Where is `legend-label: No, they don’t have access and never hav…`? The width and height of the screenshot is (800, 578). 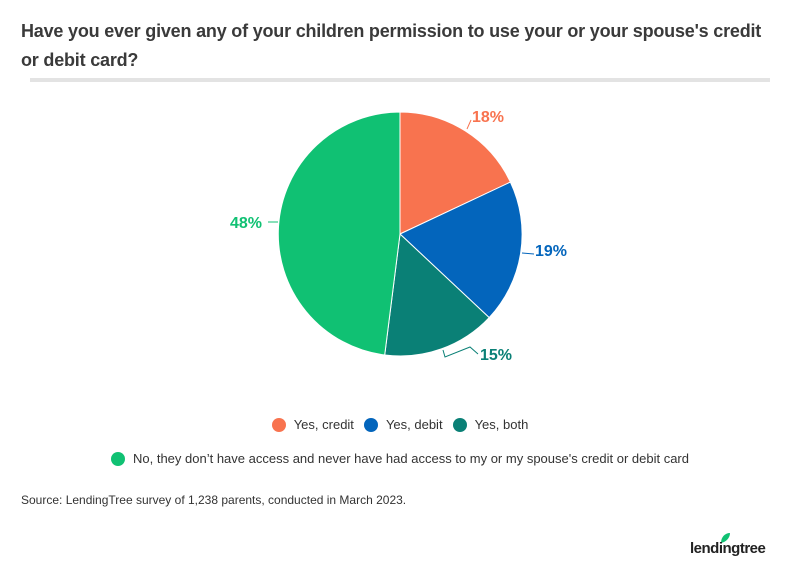 legend-label: No, they don’t have access and never hav… is located at coordinates (411, 458).